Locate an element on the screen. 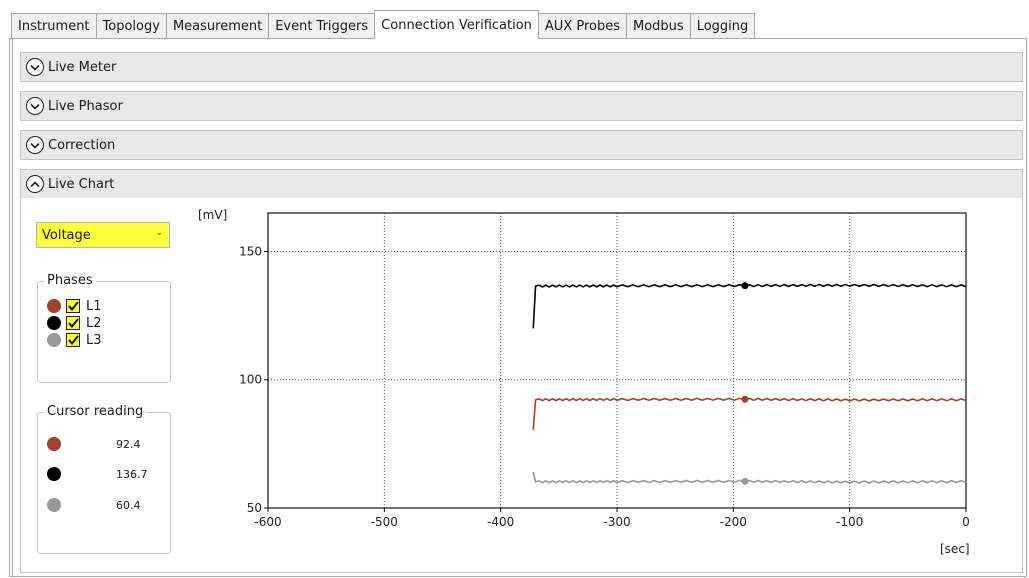 The height and width of the screenshot is (578, 1029). phase-label: L2 is located at coordinates (94, 323).